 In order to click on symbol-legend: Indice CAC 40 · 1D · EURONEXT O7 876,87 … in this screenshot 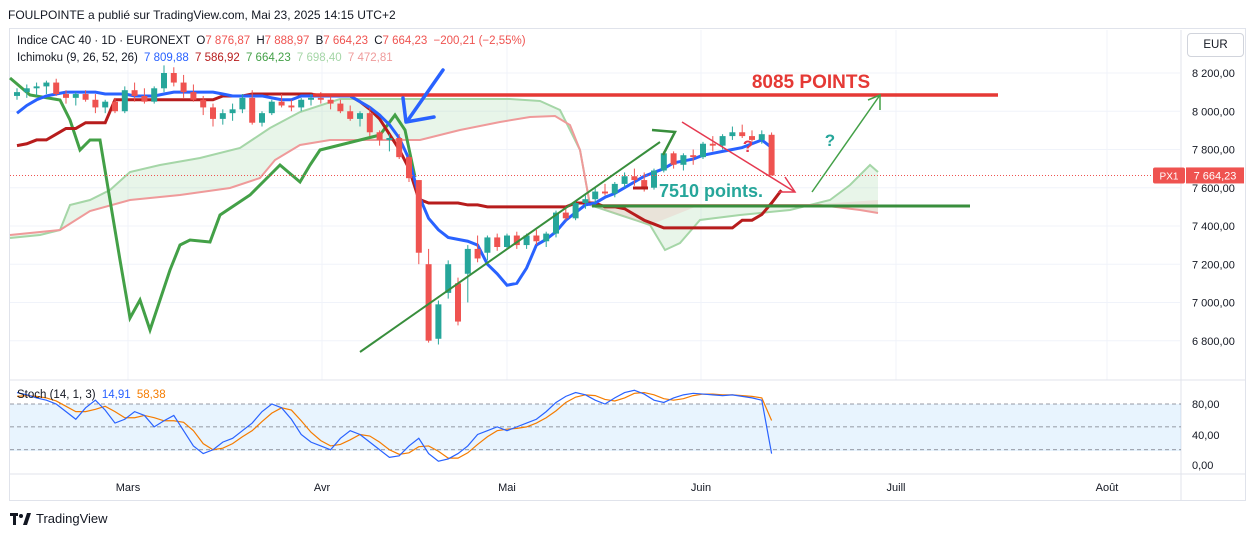, I will do `click(273, 41)`.